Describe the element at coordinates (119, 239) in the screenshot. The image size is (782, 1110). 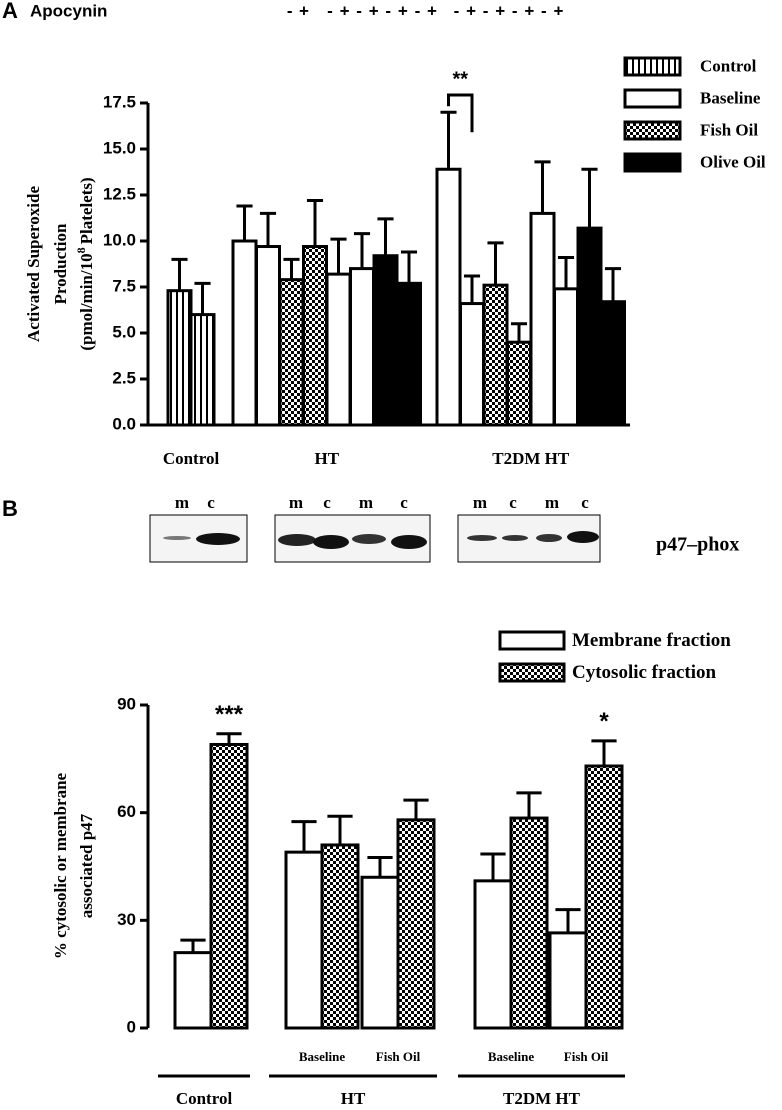
I see `y-tick-label: 10.0` at that location.